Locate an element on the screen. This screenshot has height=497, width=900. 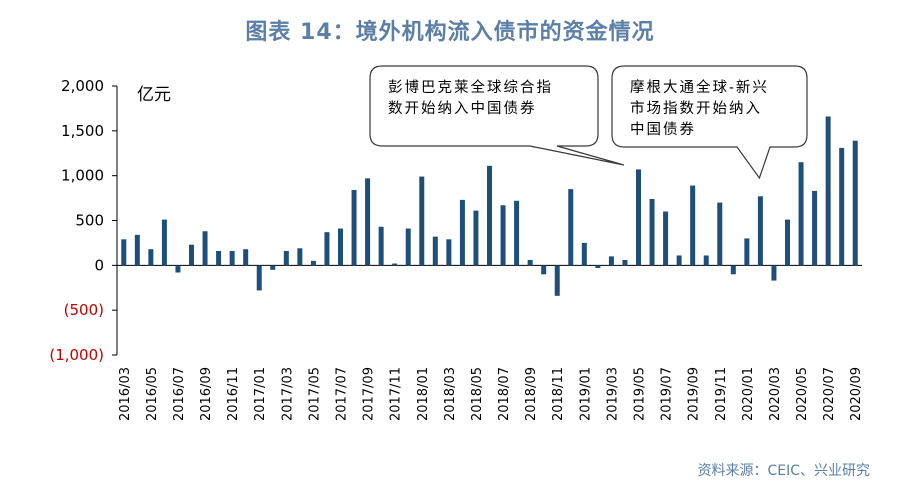
x-tick-label: 2019/09 is located at coordinates (694, 394).